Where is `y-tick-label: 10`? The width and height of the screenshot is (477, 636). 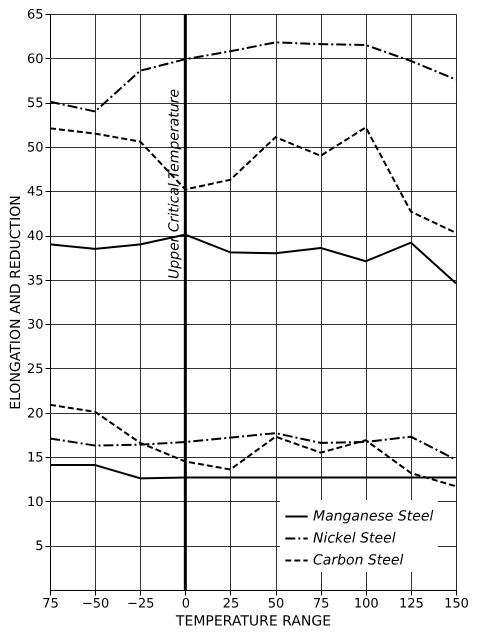
y-tick-label: 10 is located at coordinates (35, 502).